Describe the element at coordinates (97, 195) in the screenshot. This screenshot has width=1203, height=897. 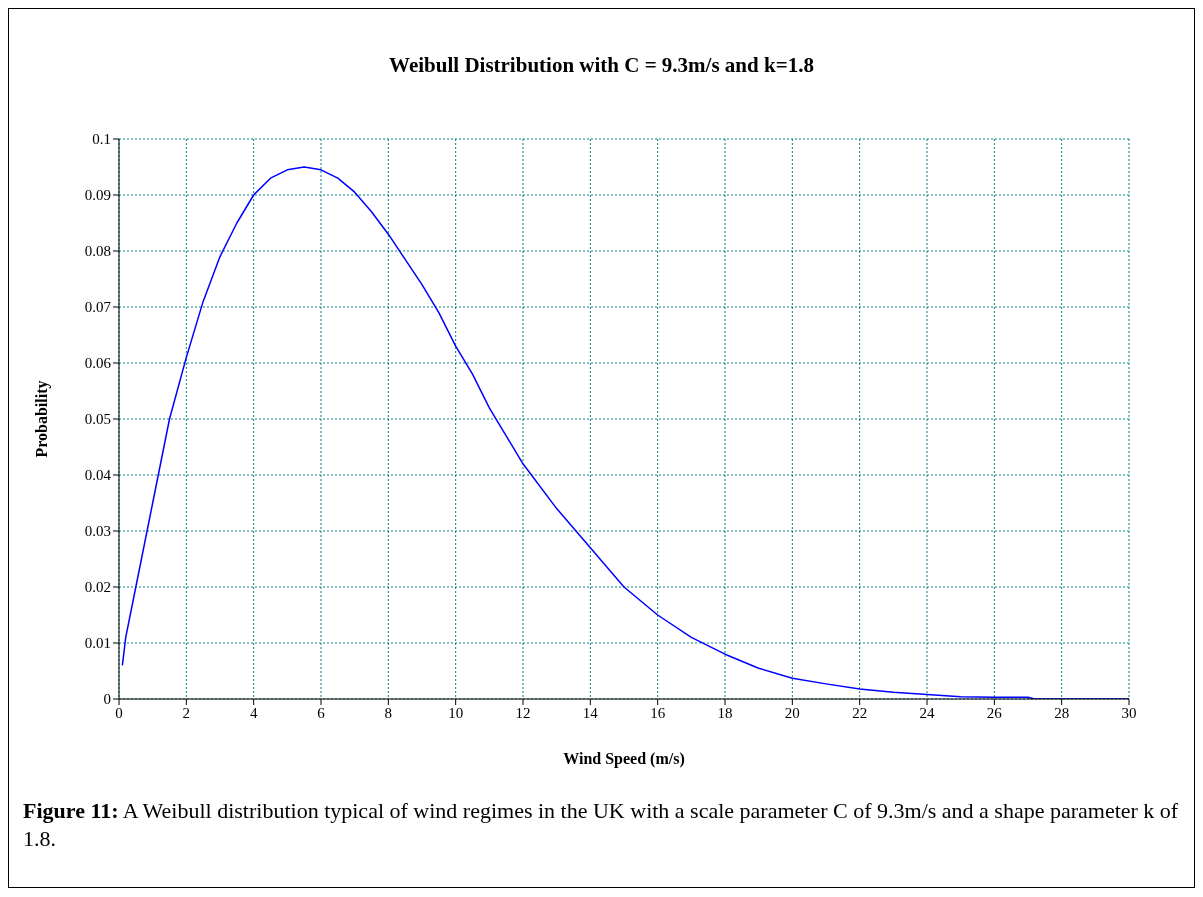
I see `y-tick-label: 0.09` at that location.